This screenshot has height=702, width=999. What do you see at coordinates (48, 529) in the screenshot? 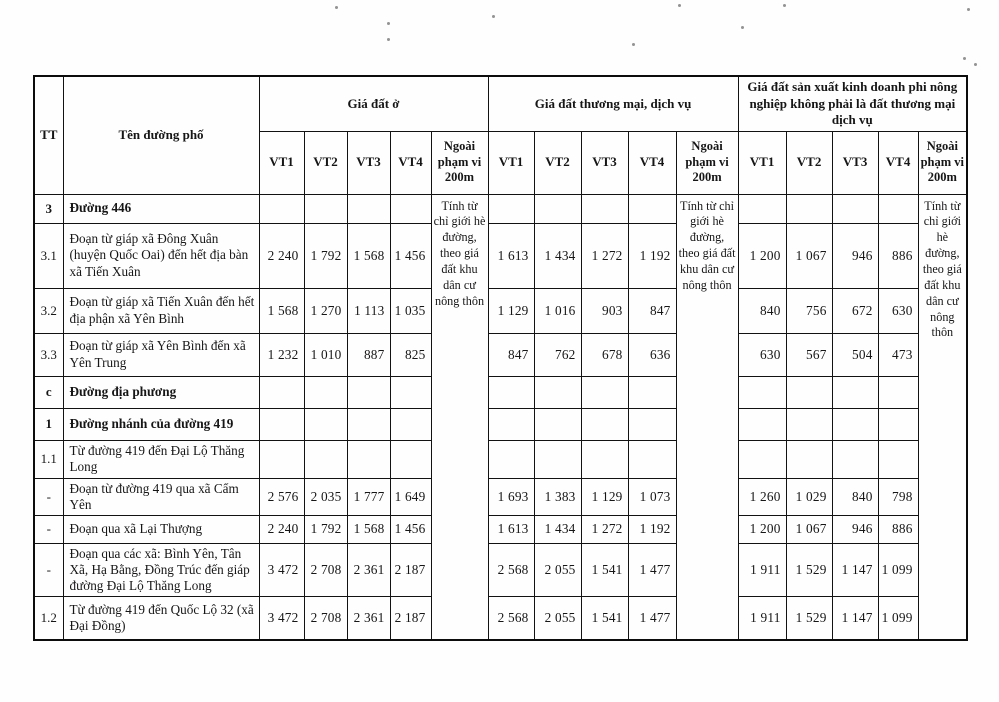
I see `cell-tt: -` at bounding box center [48, 529].